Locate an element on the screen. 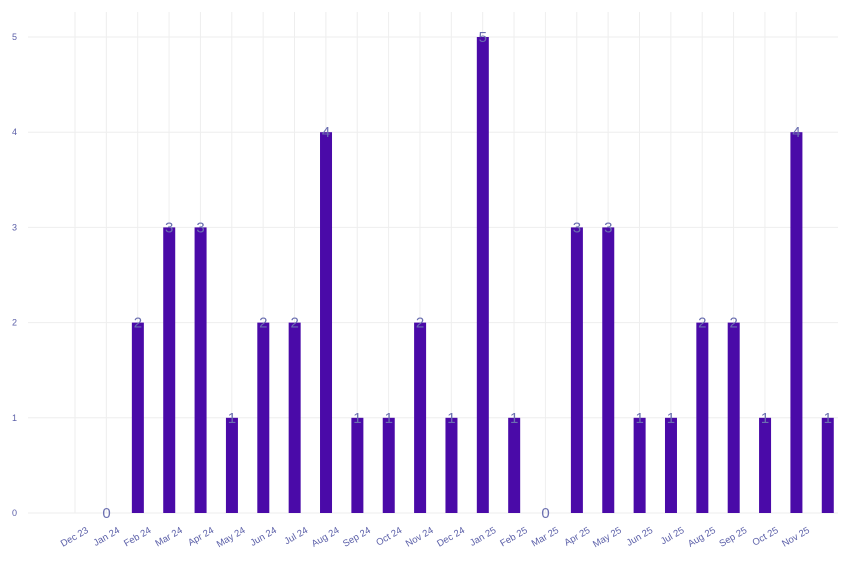 This screenshot has height=565, width=850. x-tick-label: May 24 is located at coordinates (231, 537).